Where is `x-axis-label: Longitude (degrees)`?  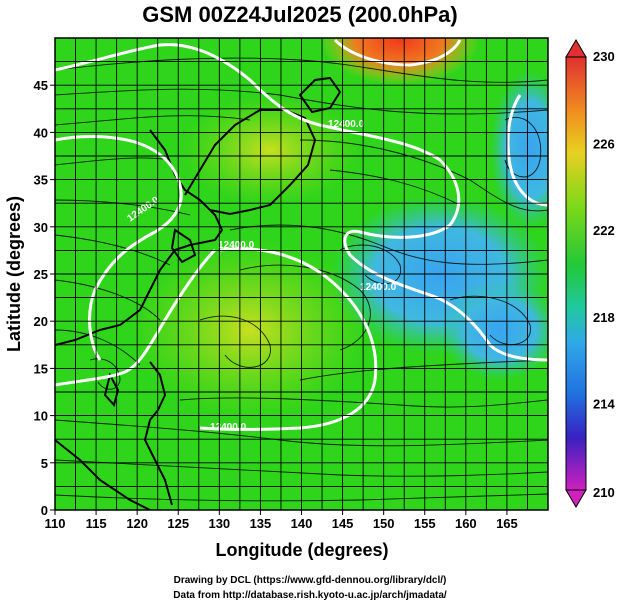
x-axis-label: Longitude (degrees) is located at coordinates (301, 550).